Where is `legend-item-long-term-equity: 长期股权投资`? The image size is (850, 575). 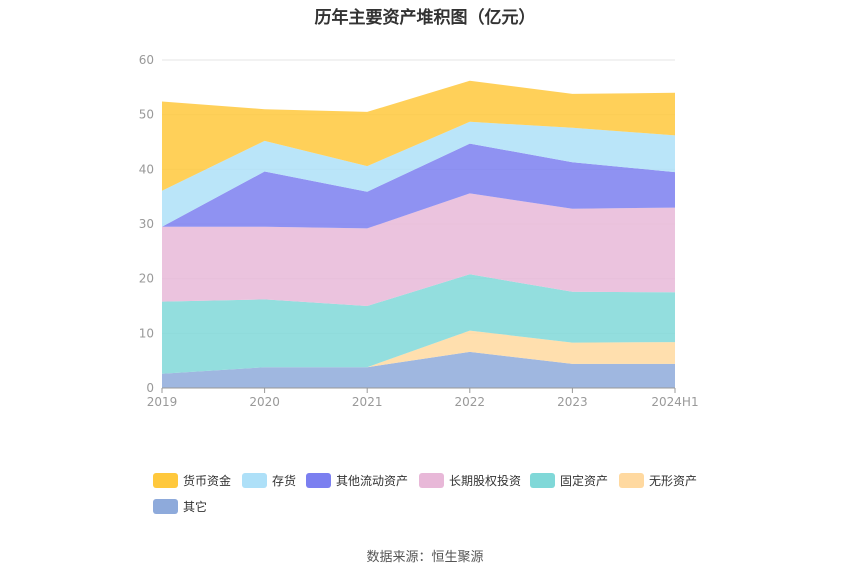
legend-item-long-term-equity: 长期股权投资 is located at coordinates (470, 480).